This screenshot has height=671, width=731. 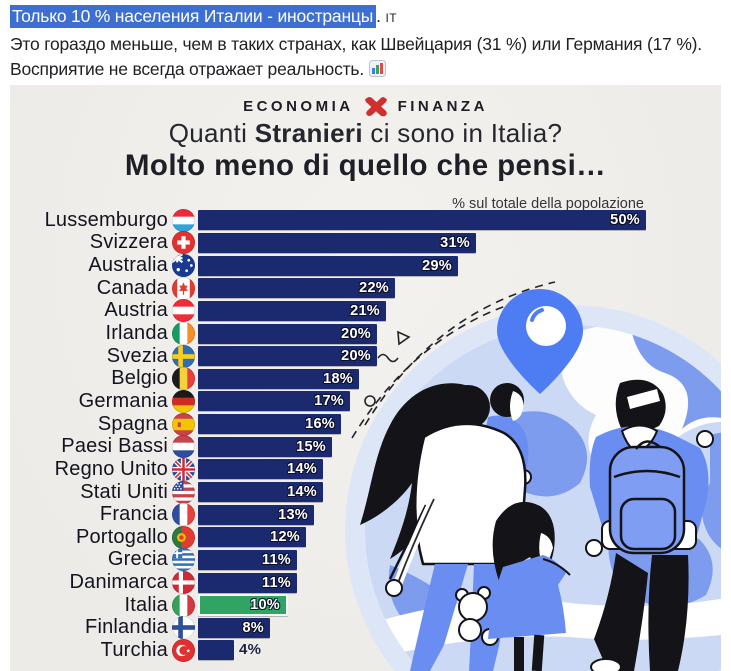 I want to click on bar-track: 29%, so click(x=422, y=265).